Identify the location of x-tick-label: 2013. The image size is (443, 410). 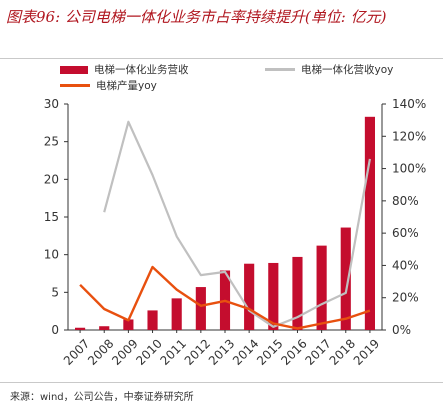
(221, 351).